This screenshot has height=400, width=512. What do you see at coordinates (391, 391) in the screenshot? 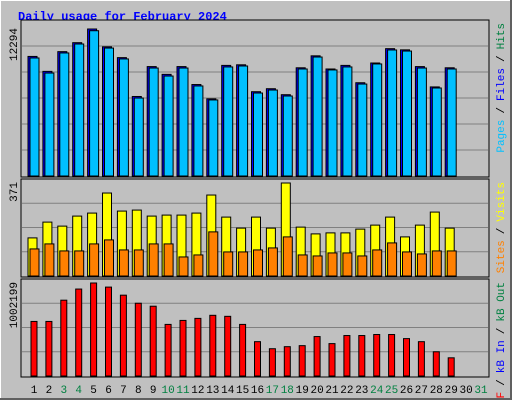
I see `x-tick-label: 25` at bounding box center [391, 391].